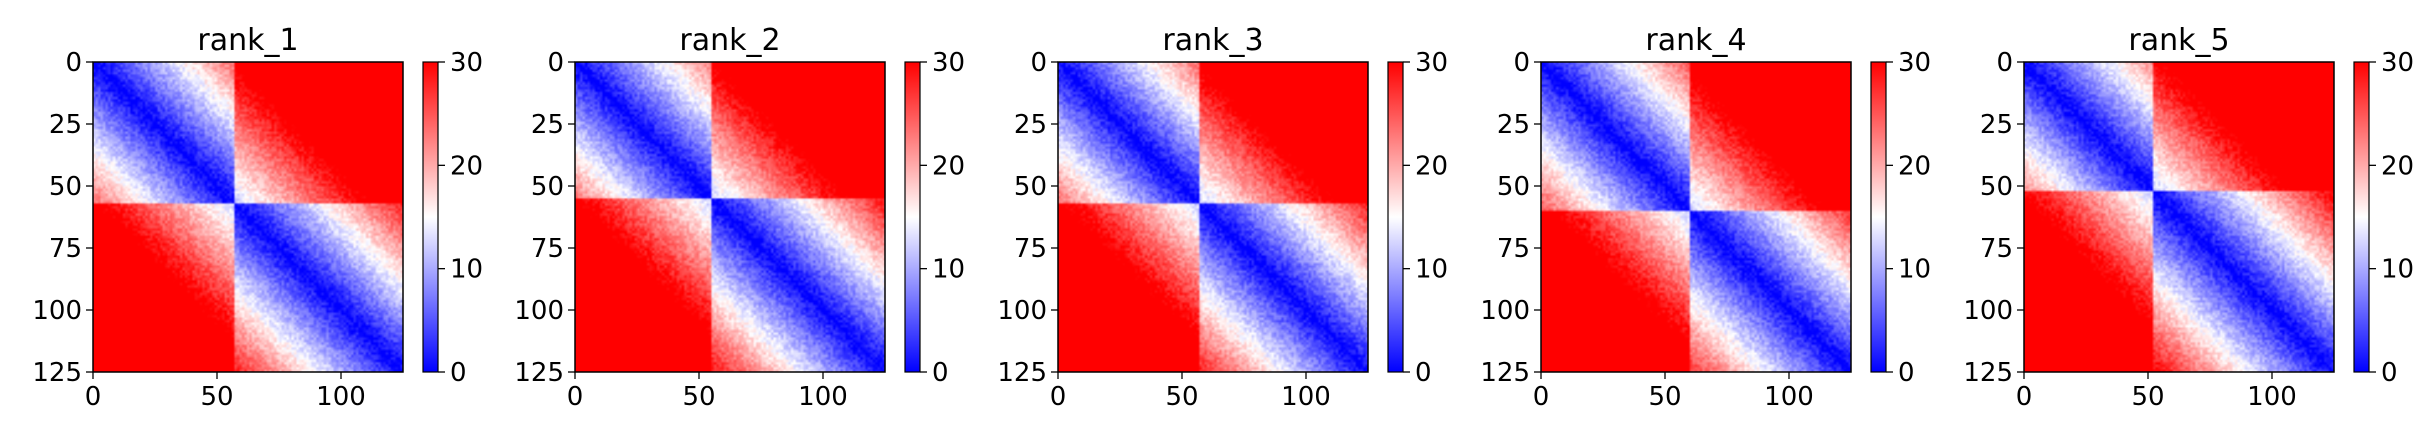  Describe the element at coordinates (2178, 40) in the screenshot. I see `panel-title: rank_5` at that location.